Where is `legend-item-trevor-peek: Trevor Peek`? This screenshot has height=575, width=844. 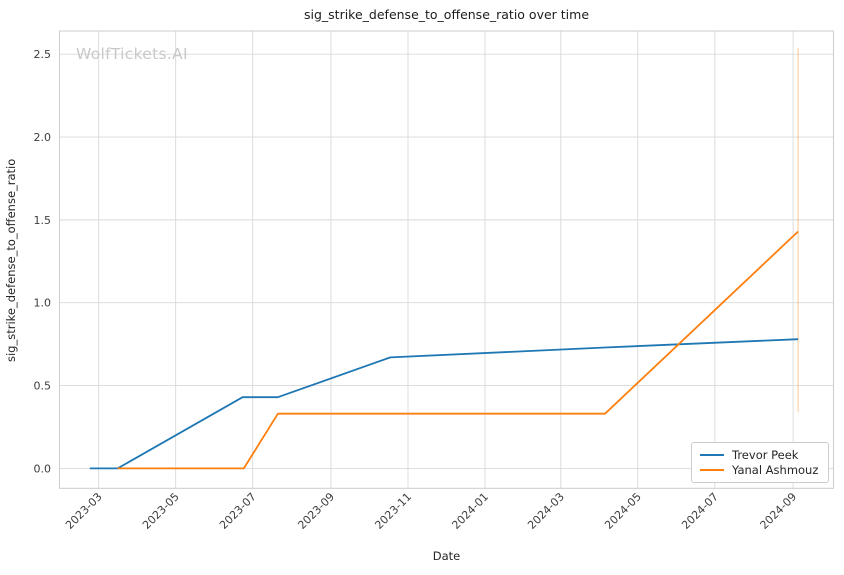 legend-item-trevor-peek: Trevor Peek is located at coordinates (760, 455).